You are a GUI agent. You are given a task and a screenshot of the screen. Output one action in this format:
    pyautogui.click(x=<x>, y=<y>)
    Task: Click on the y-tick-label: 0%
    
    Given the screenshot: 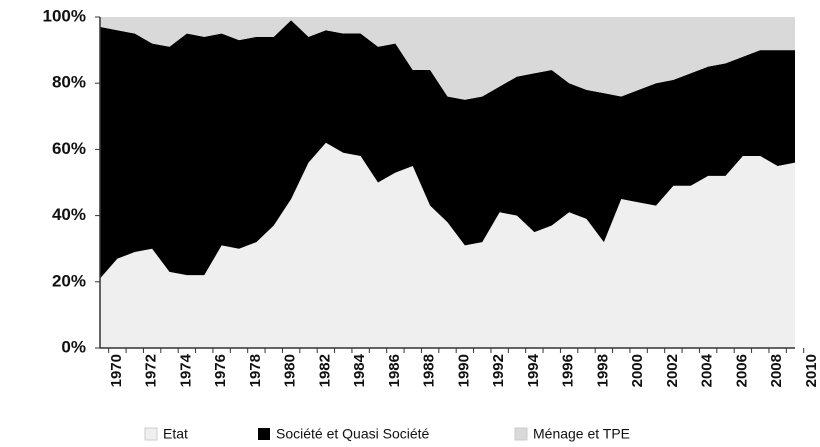 What is the action you would take?
    pyautogui.click(x=73, y=346)
    